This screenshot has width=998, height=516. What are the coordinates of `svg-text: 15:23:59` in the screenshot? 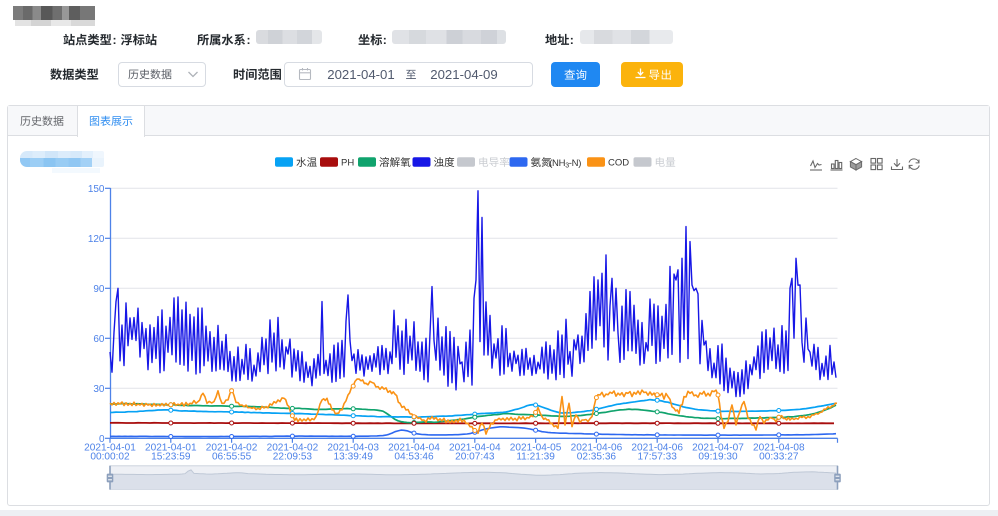 It's located at (171, 457).